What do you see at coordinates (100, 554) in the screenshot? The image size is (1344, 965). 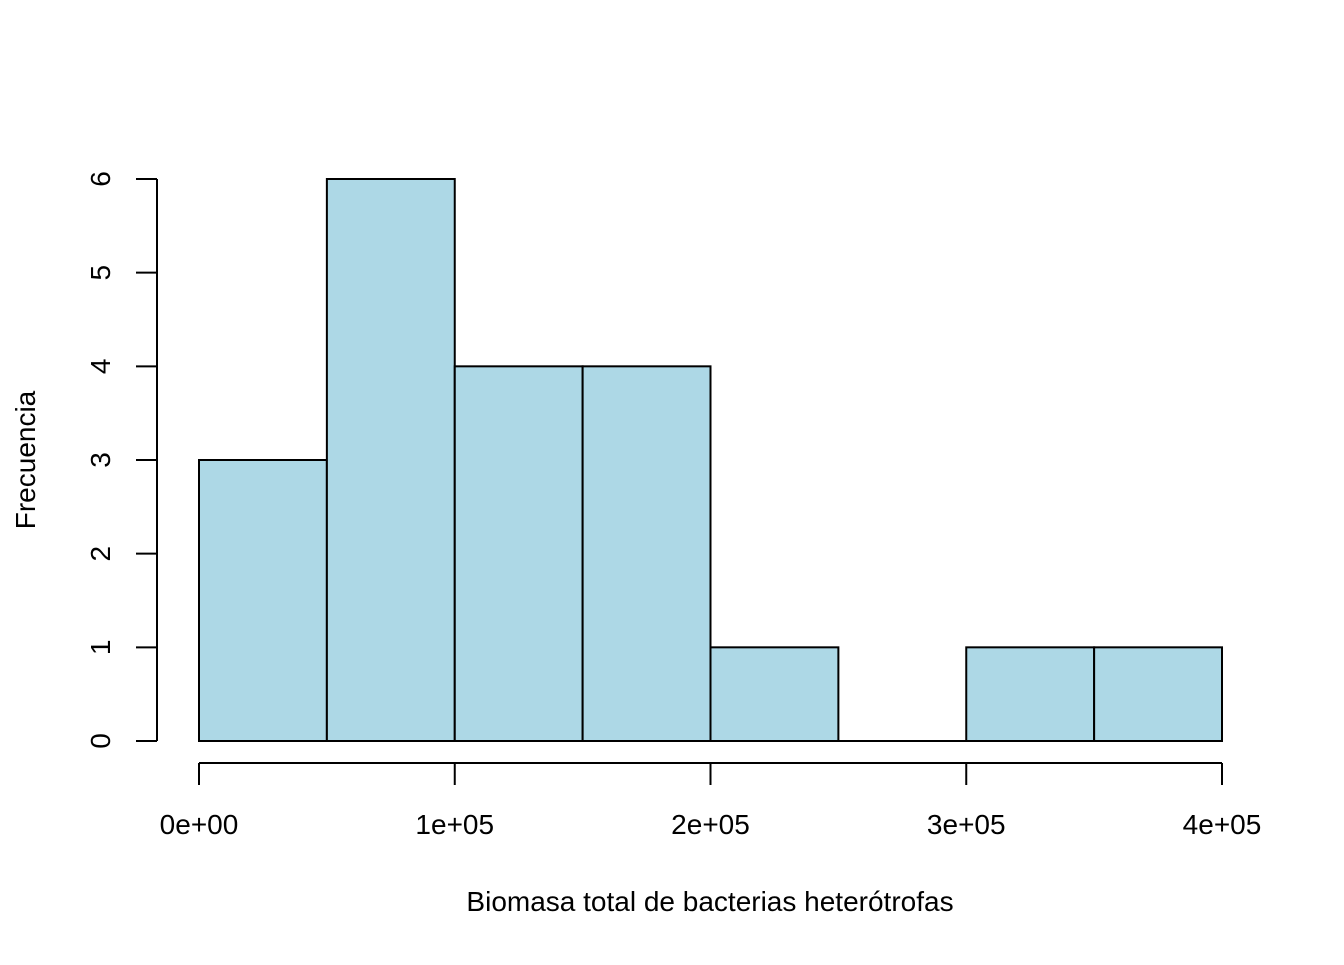 I see `y-tick-label: 2` at bounding box center [100, 554].